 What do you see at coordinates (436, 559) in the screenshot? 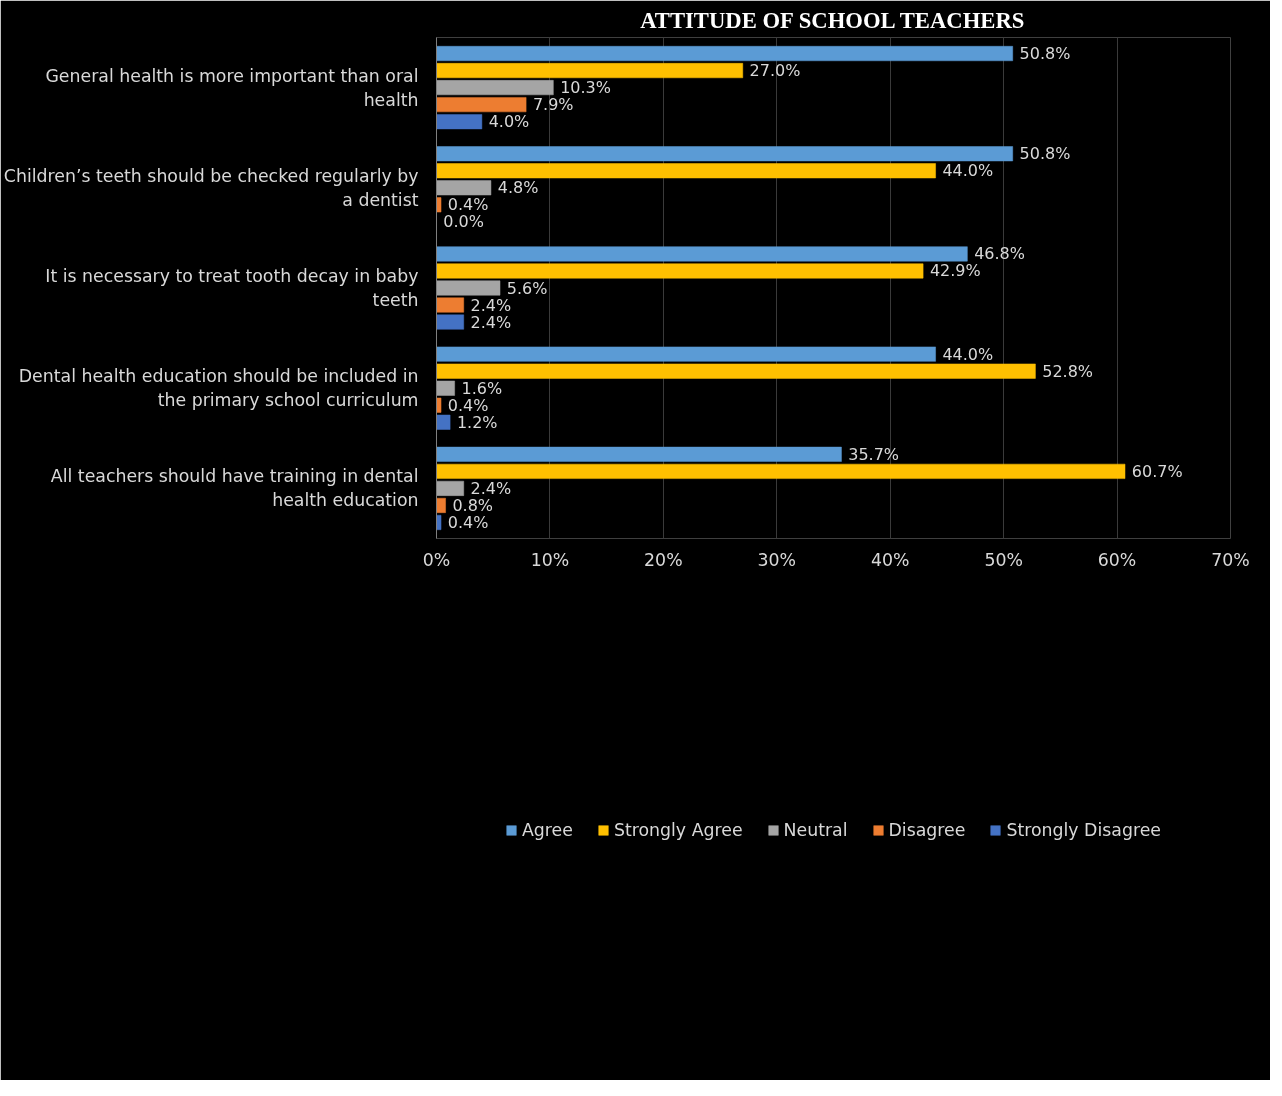
I see `x-tick-label: 0%` at bounding box center [436, 559].